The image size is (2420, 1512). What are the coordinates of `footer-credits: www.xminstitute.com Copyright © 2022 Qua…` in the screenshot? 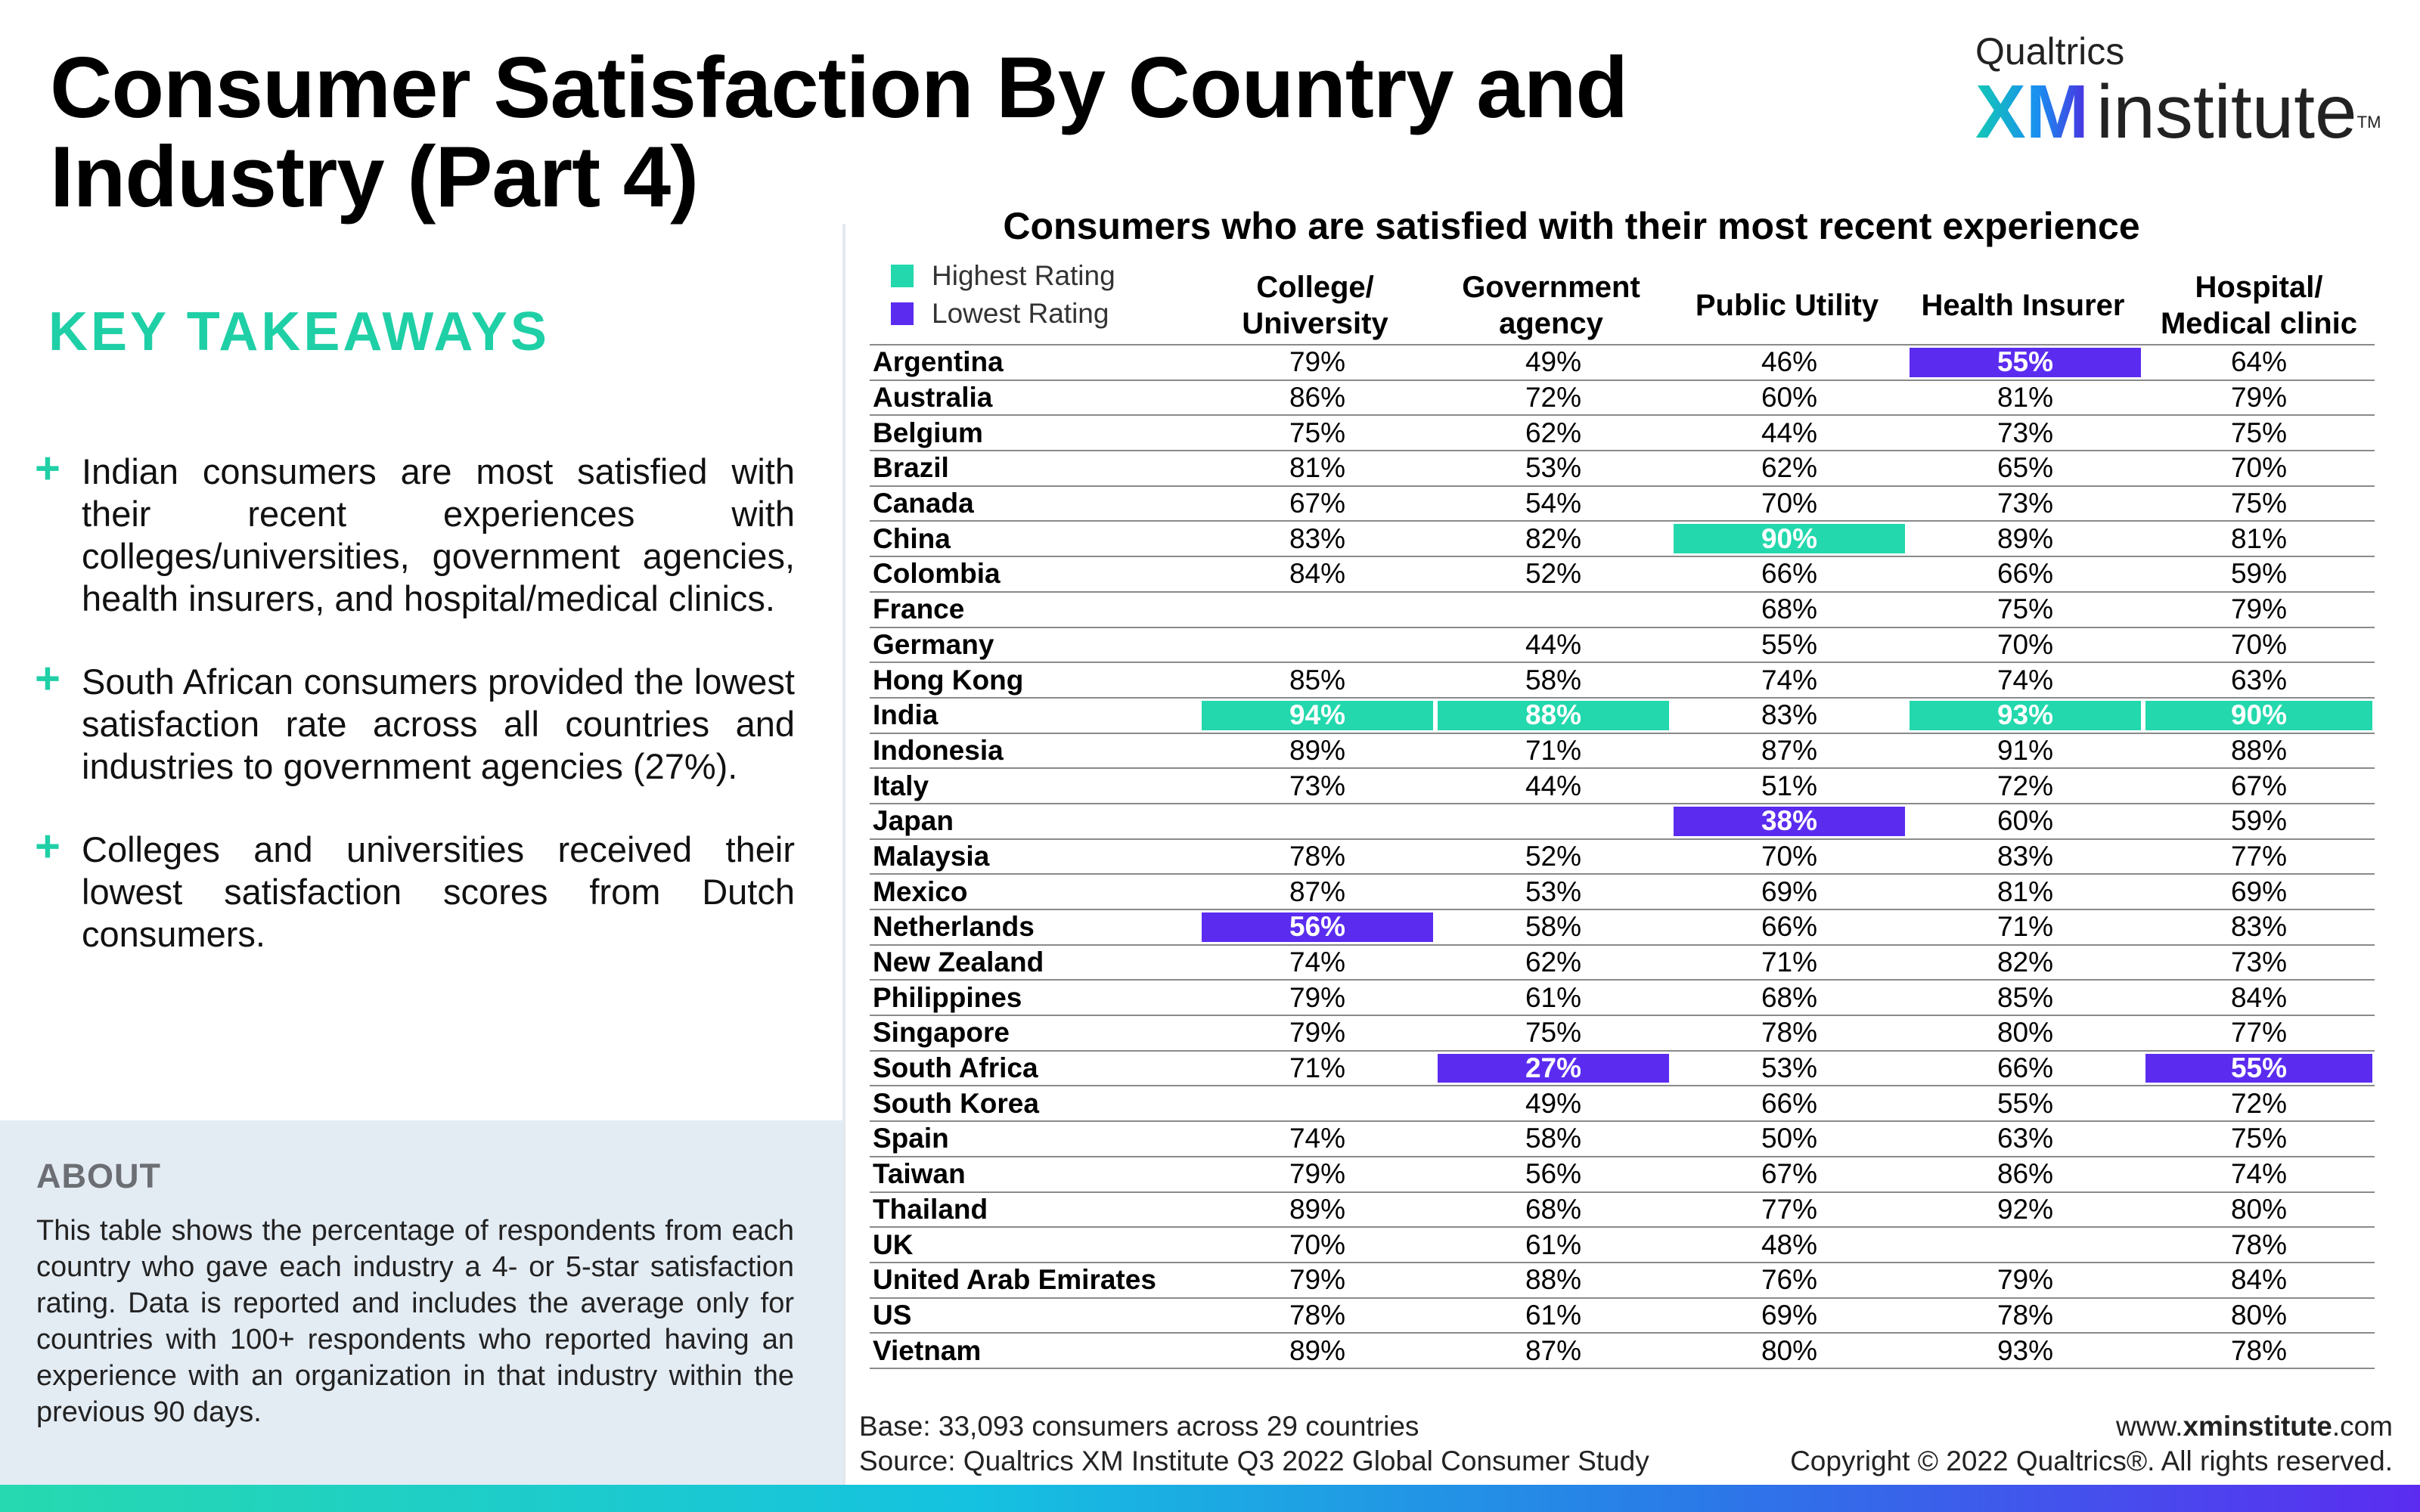 It's located at (2091, 1444).